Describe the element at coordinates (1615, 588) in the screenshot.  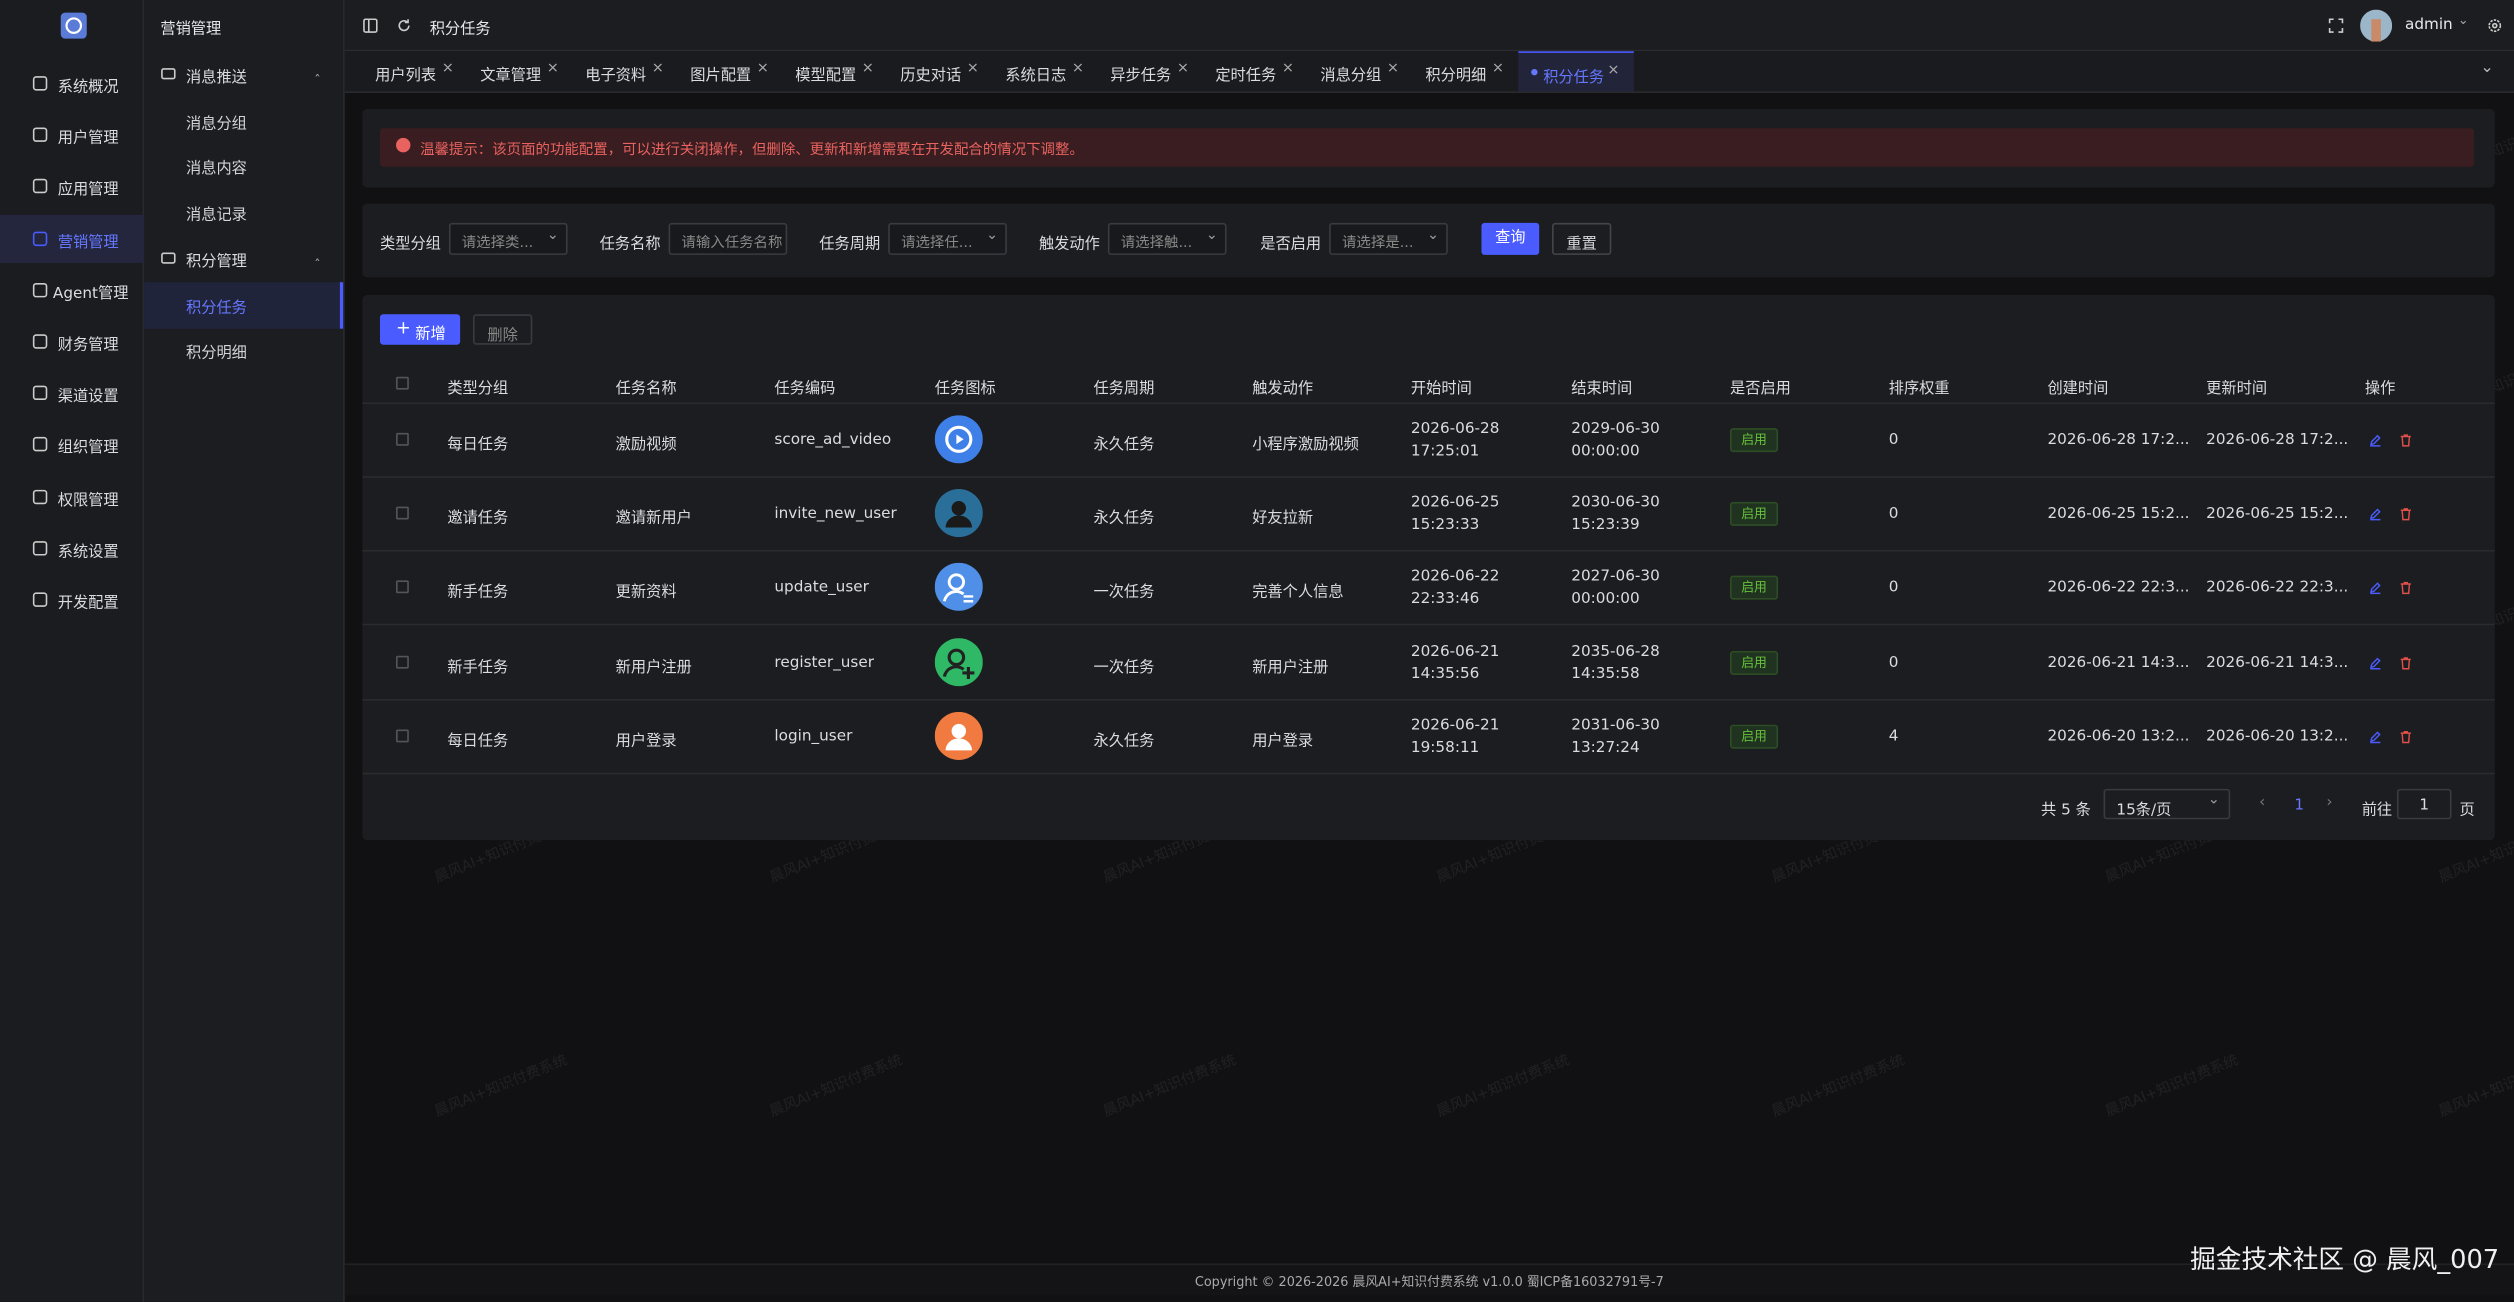
I see `date-cell: 2027-06-30 00:00:00` at that location.